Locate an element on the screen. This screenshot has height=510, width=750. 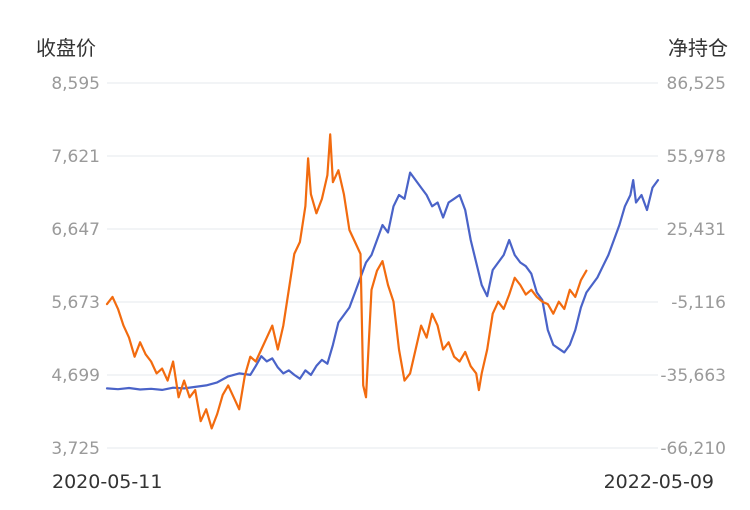
right-tick-label: -35,663 is located at coordinates (693, 376).